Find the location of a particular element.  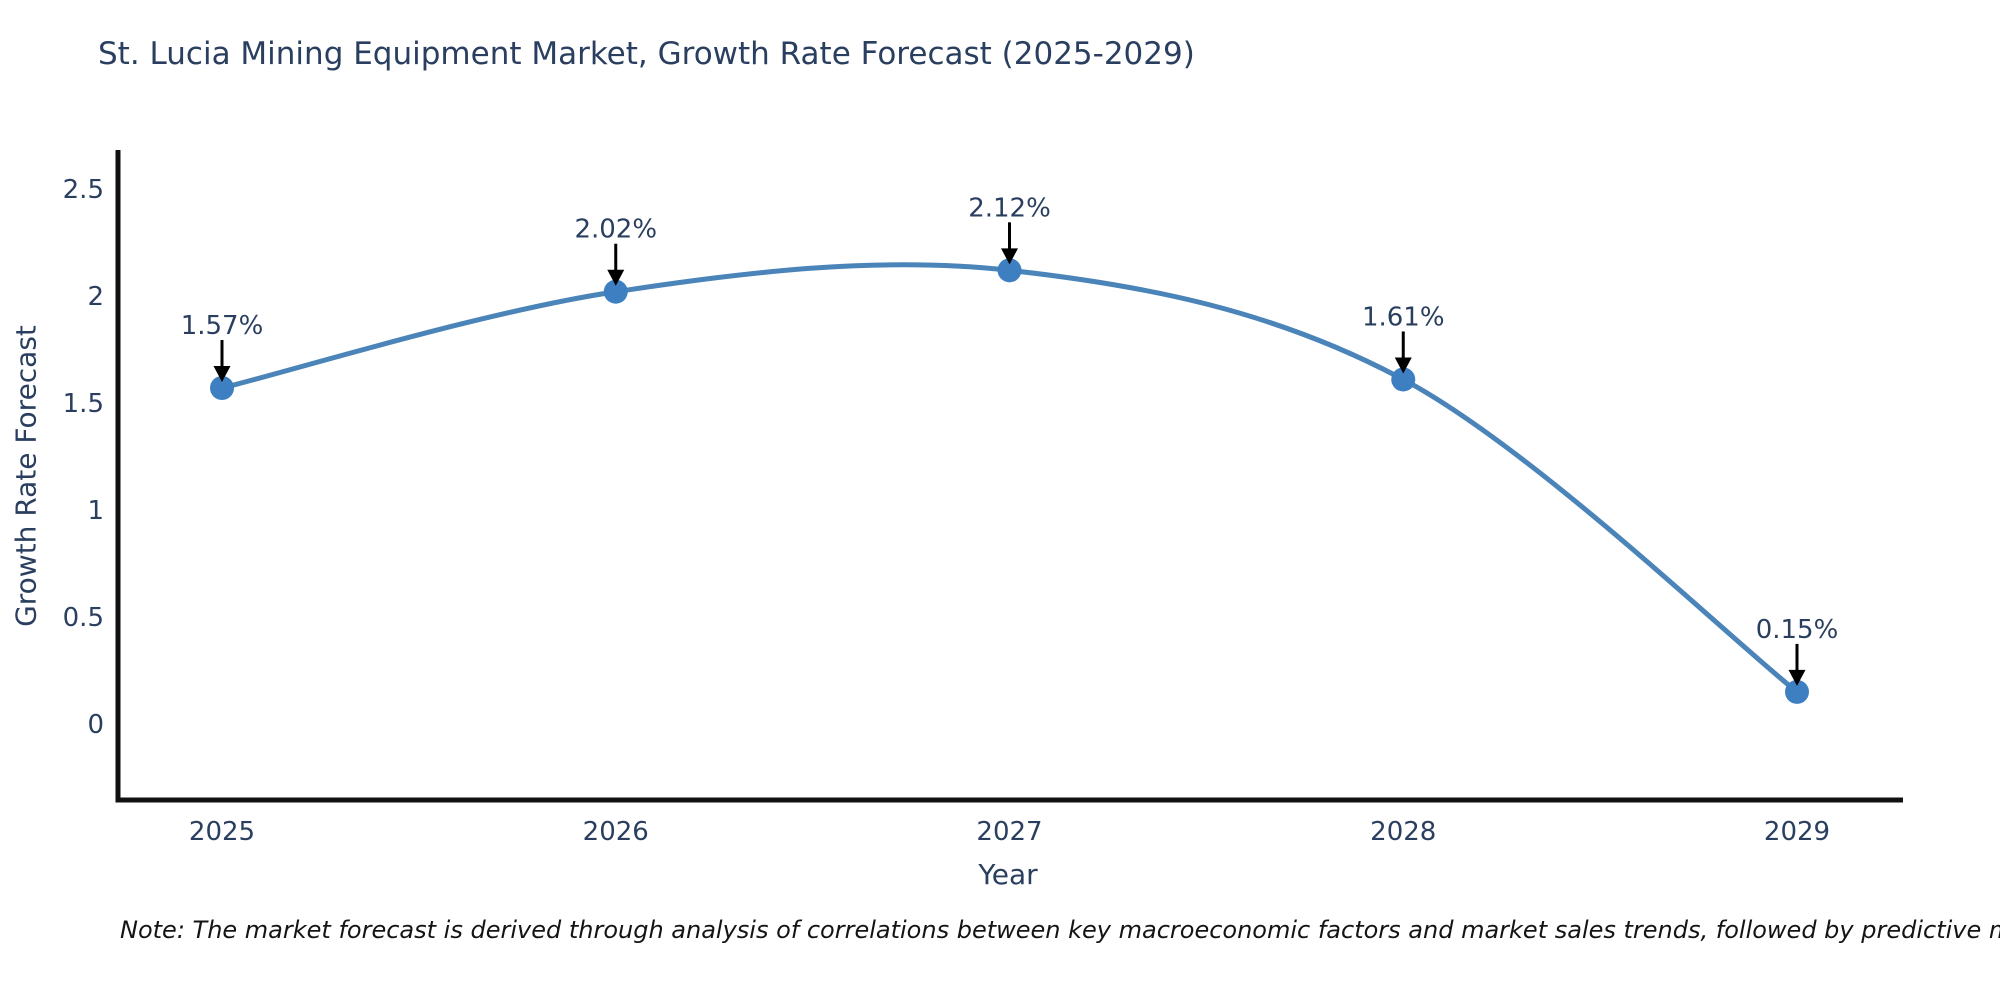

x-tick-label: 2025 is located at coordinates (222, 832).